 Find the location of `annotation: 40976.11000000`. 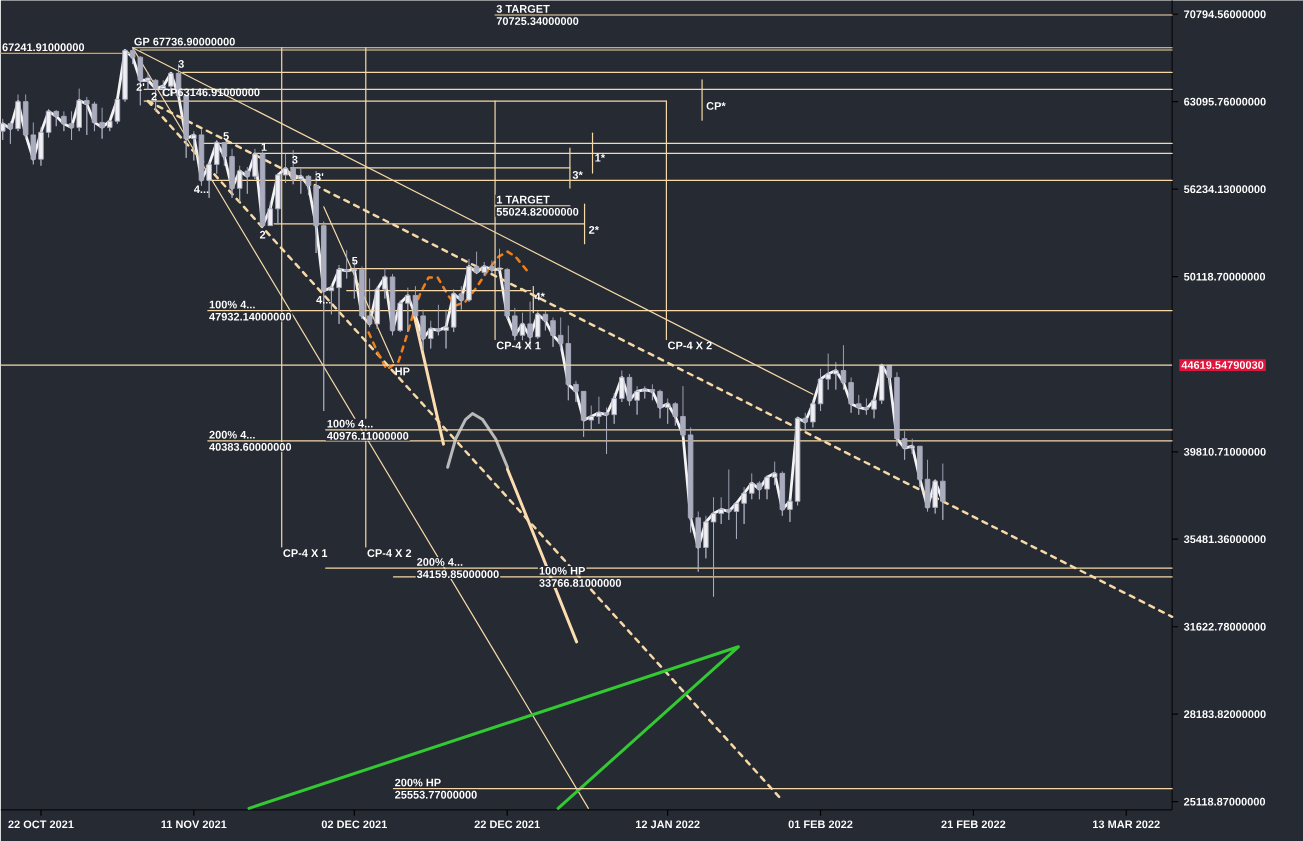

annotation: 40976.11000000 is located at coordinates (368, 436).